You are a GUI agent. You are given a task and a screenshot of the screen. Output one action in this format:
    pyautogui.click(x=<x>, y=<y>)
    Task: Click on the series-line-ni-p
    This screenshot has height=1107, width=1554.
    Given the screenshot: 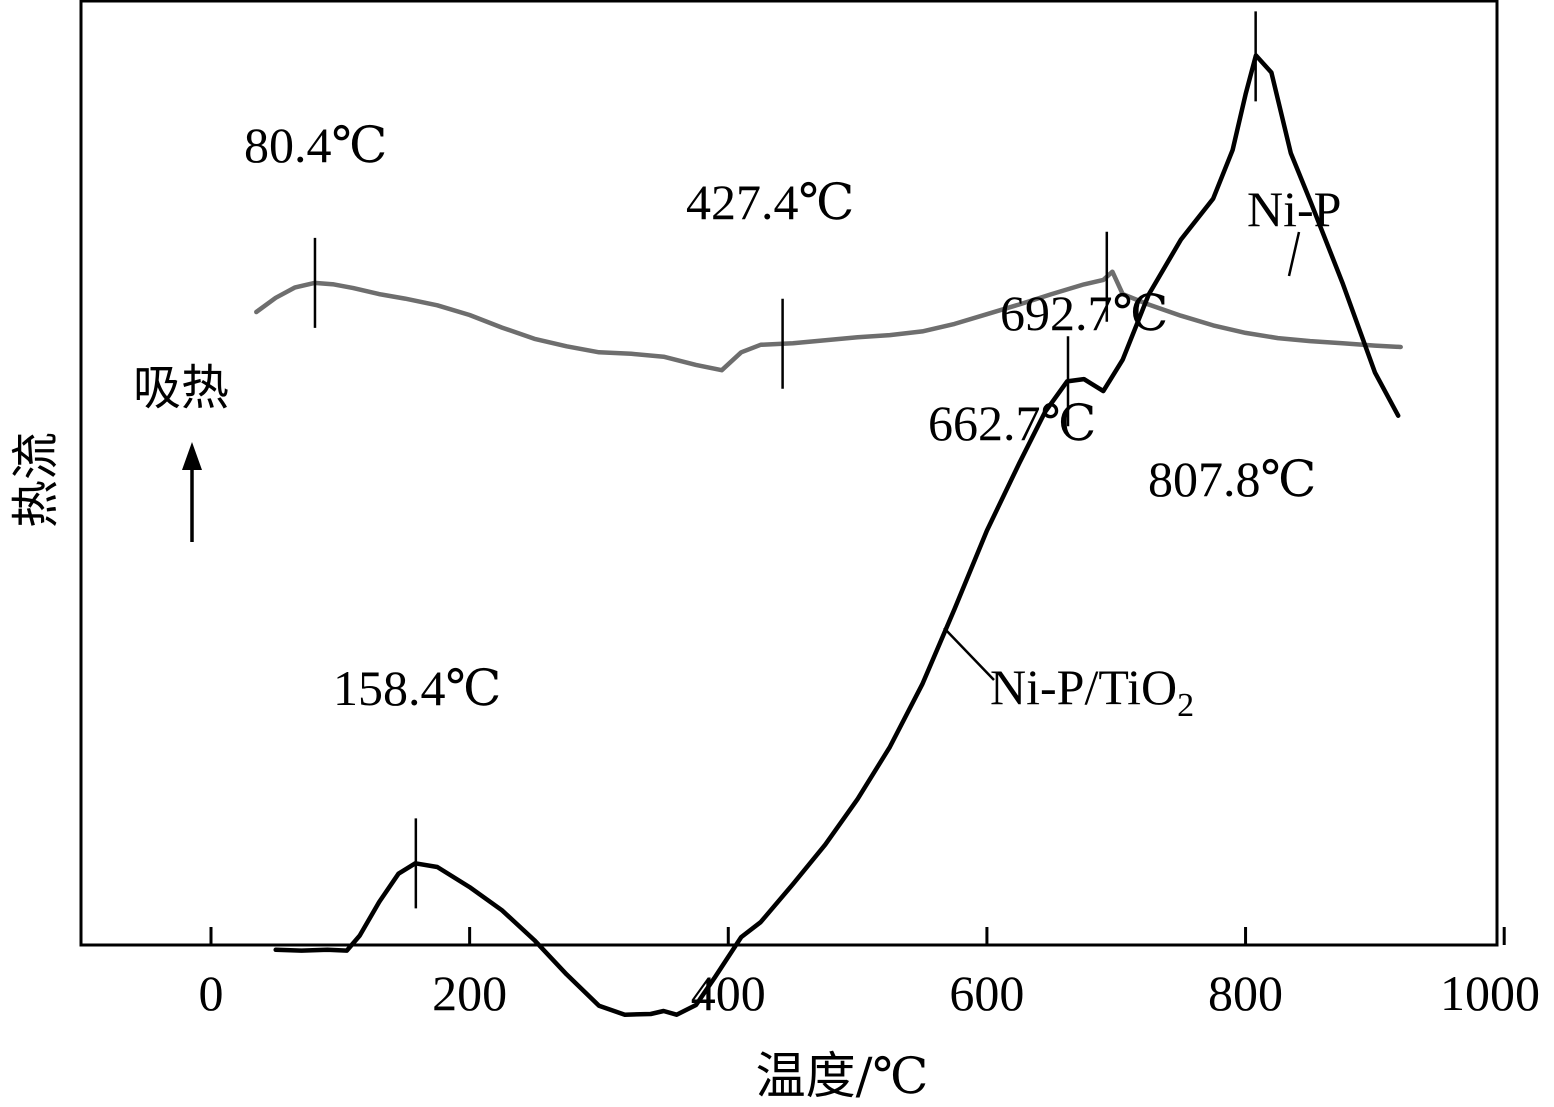 What is the action you would take?
    pyautogui.click(x=828, y=321)
    